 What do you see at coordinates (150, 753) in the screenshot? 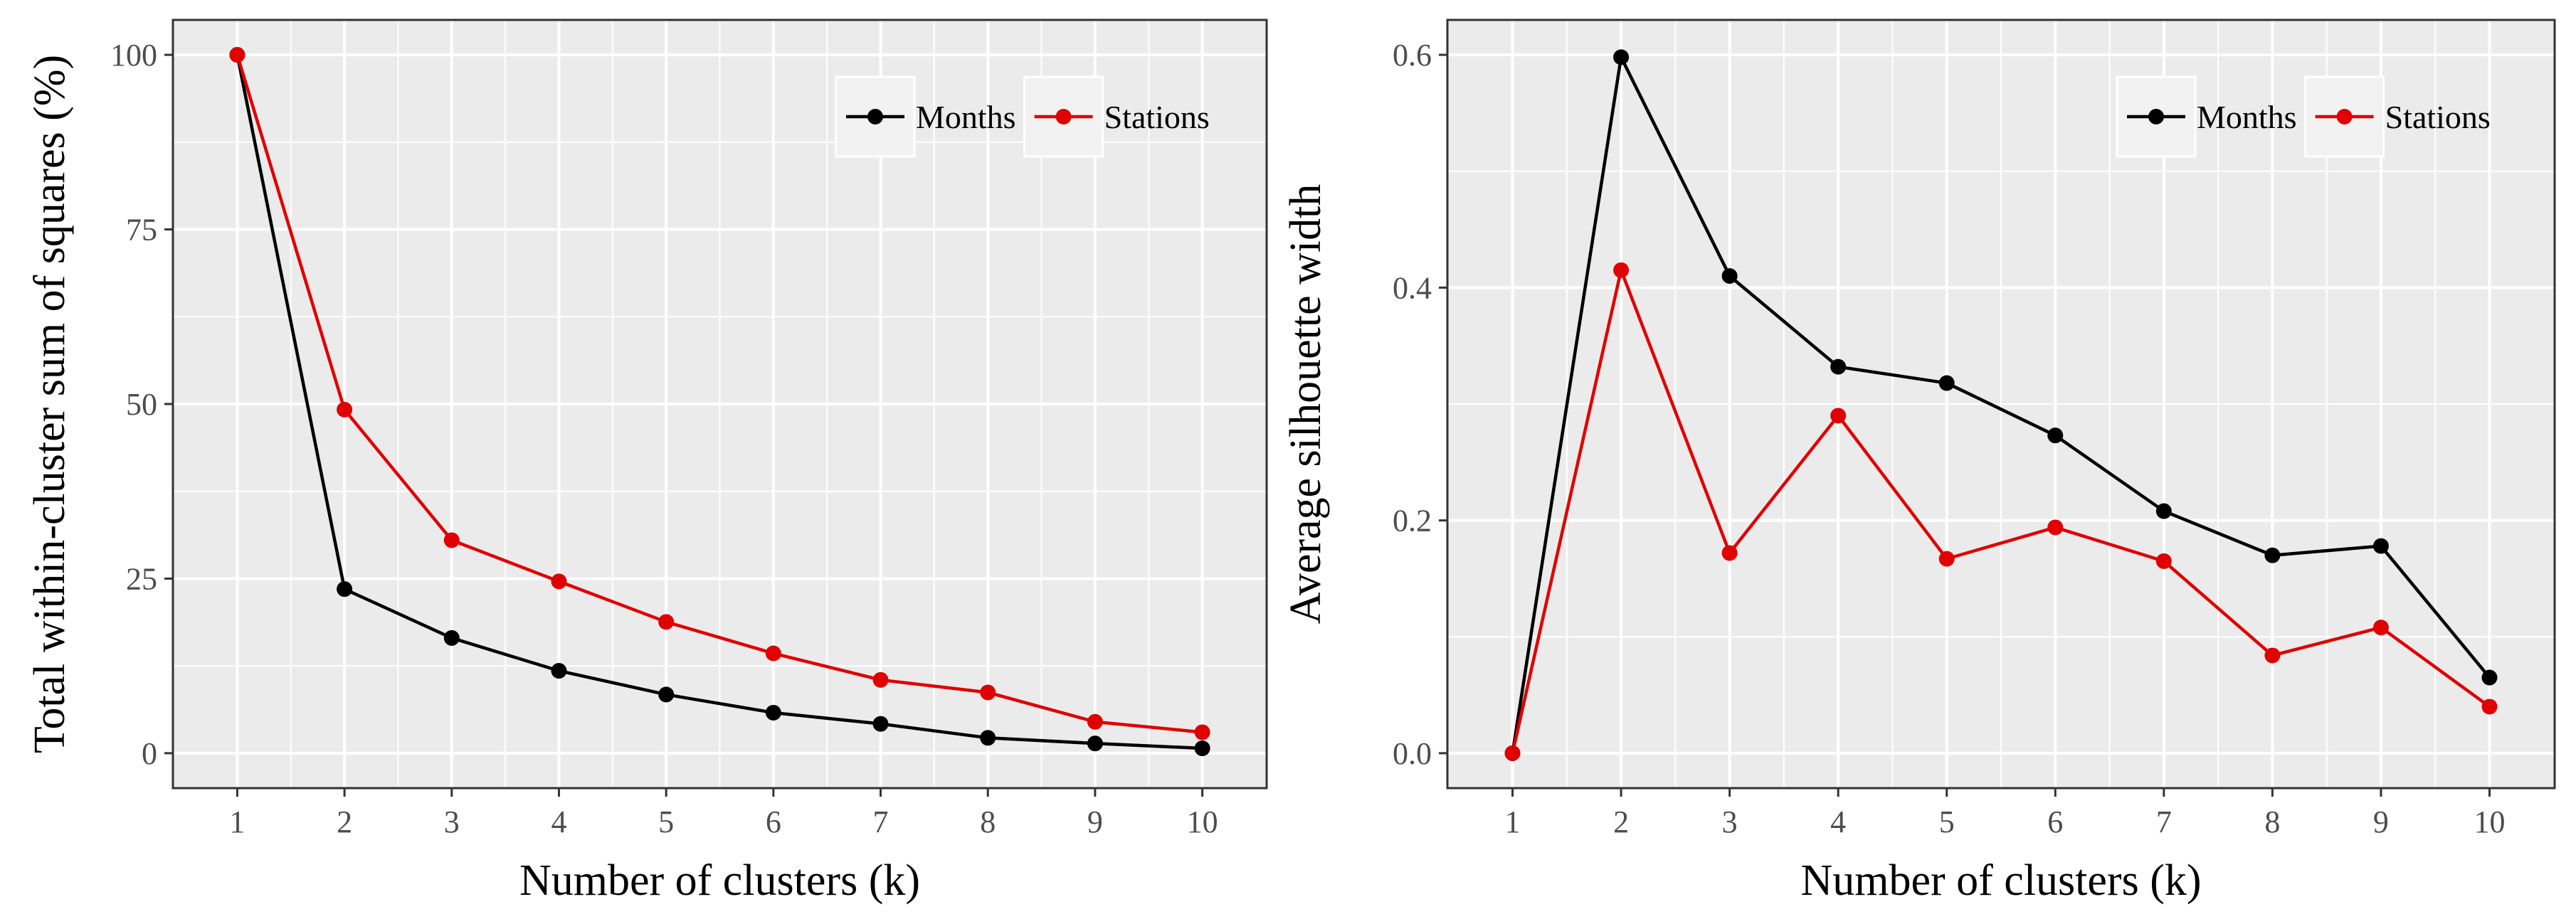
I see `y-tick-label: 0` at bounding box center [150, 753].